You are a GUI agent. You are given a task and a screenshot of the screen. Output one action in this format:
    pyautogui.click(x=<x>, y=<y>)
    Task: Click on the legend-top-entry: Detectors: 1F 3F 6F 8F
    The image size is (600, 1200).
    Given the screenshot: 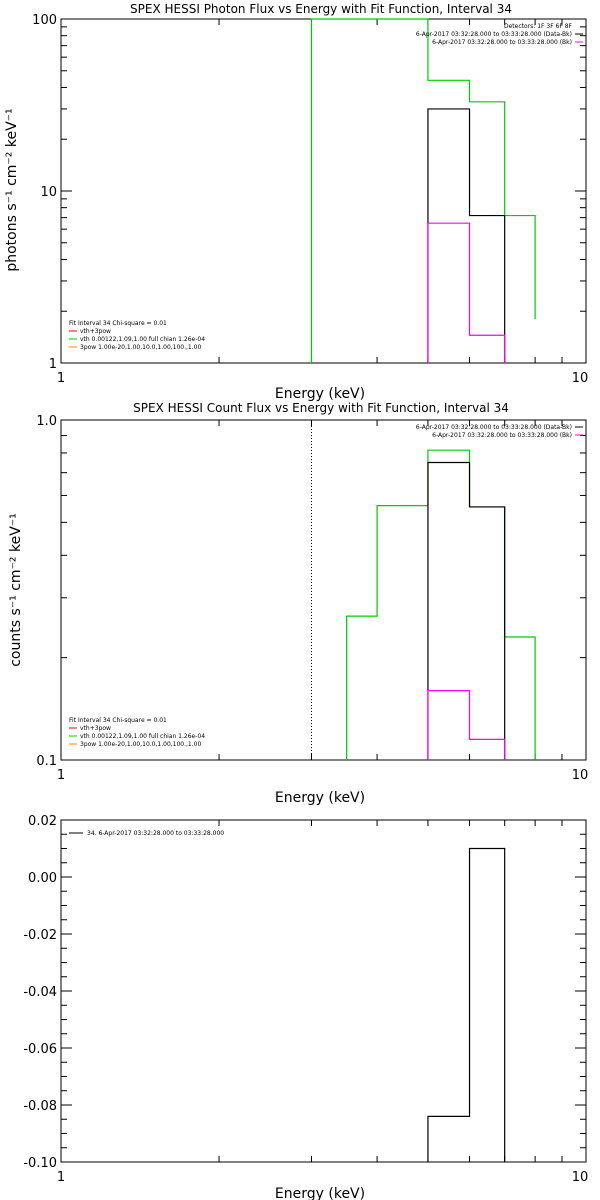 What is the action you would take?
    pyautogui.click(x=538, y=26)
    